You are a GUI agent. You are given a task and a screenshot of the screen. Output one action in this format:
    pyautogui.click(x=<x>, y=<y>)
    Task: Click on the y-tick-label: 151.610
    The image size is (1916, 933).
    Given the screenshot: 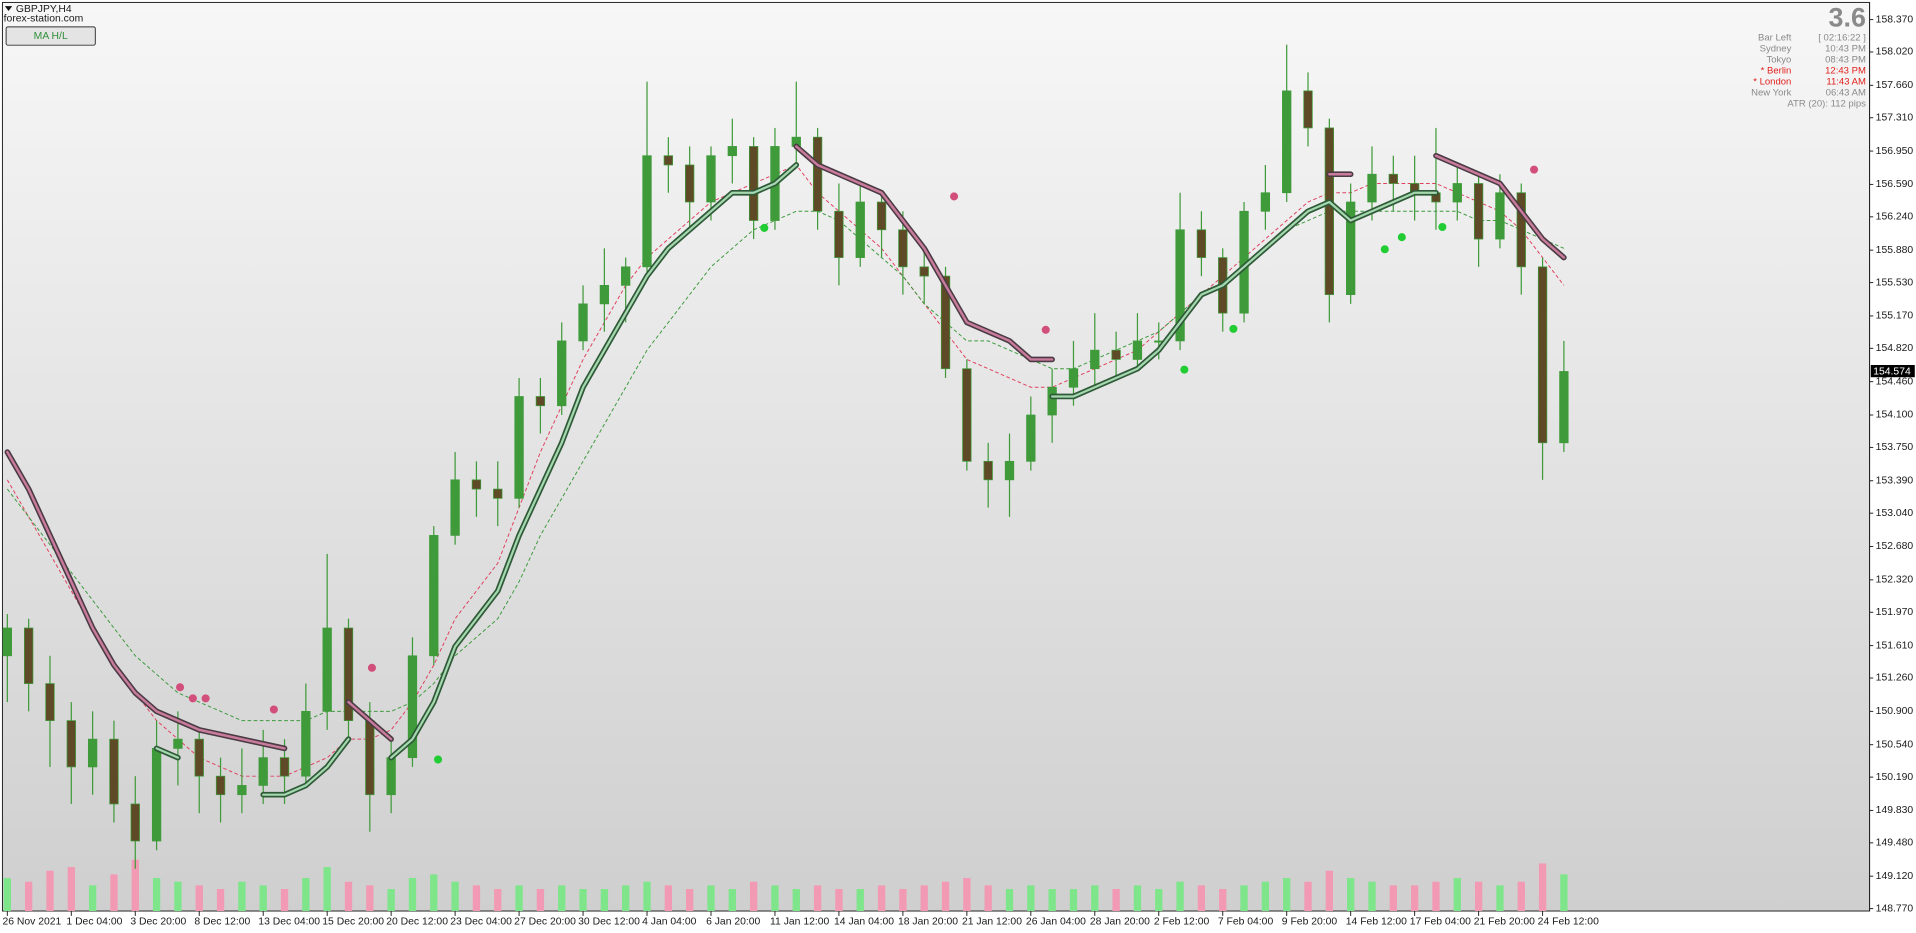 What is the action you would take?
    pyautogui.click(x=1895, y=645)
    